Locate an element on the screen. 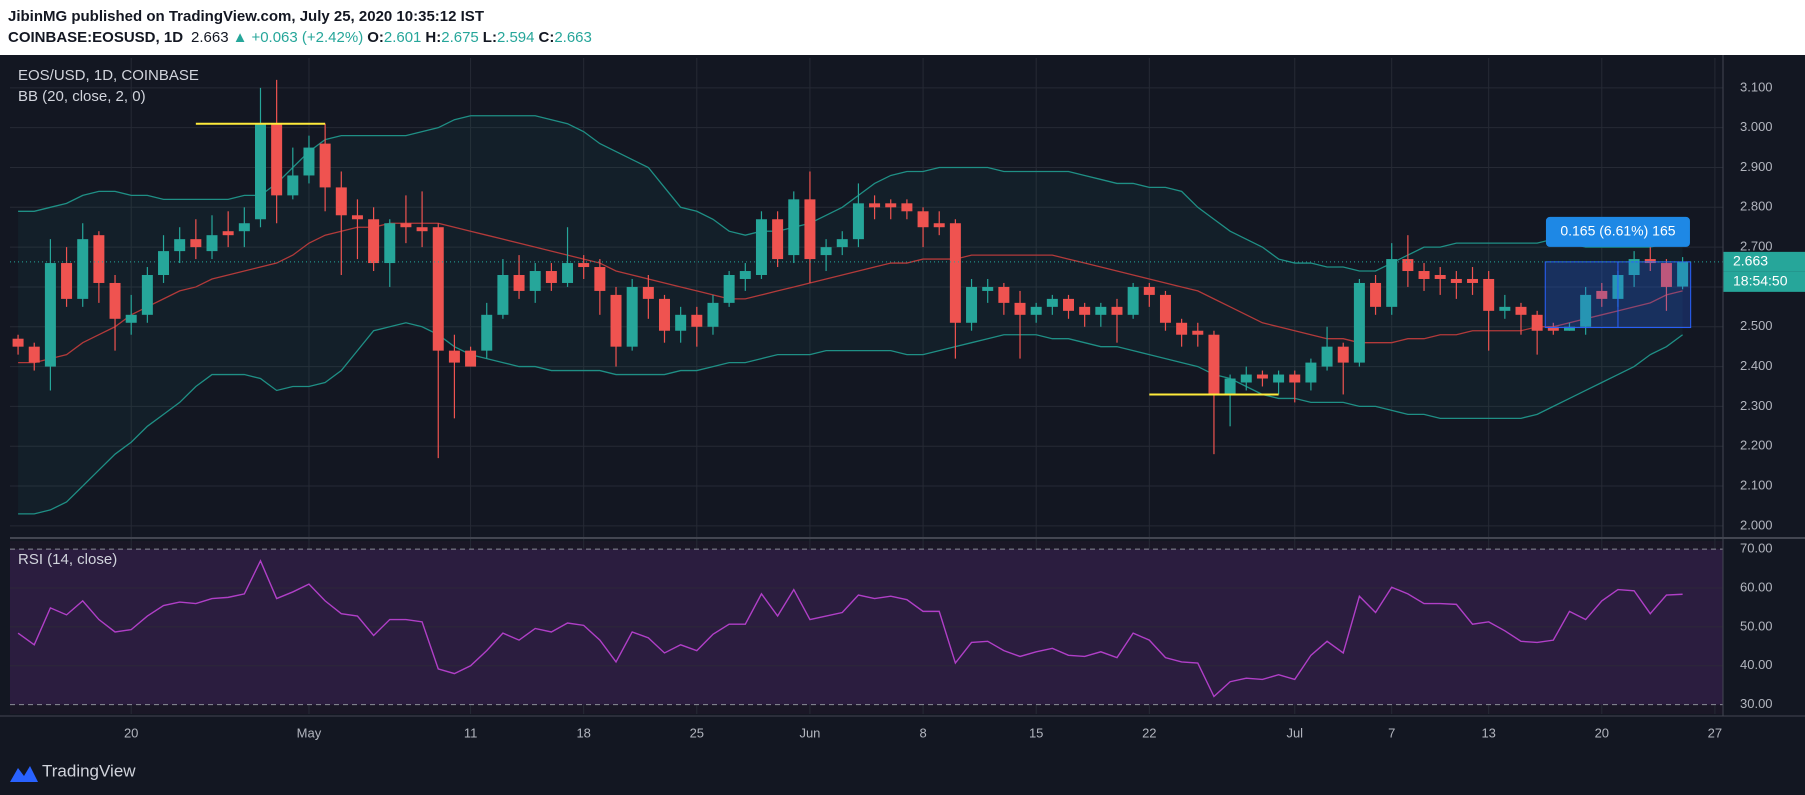 This screenshot has width=1805, height=795. x-tick-label: 11 is located at coordinates (471, 732).